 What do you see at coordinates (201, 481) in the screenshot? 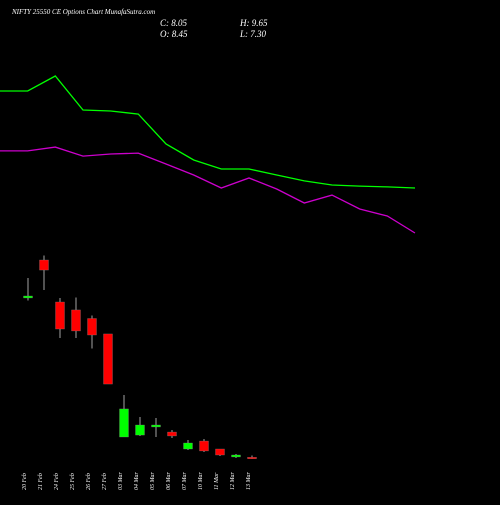
I see `x-tick-label: 10 Mar` at bounding box center [201, 481].